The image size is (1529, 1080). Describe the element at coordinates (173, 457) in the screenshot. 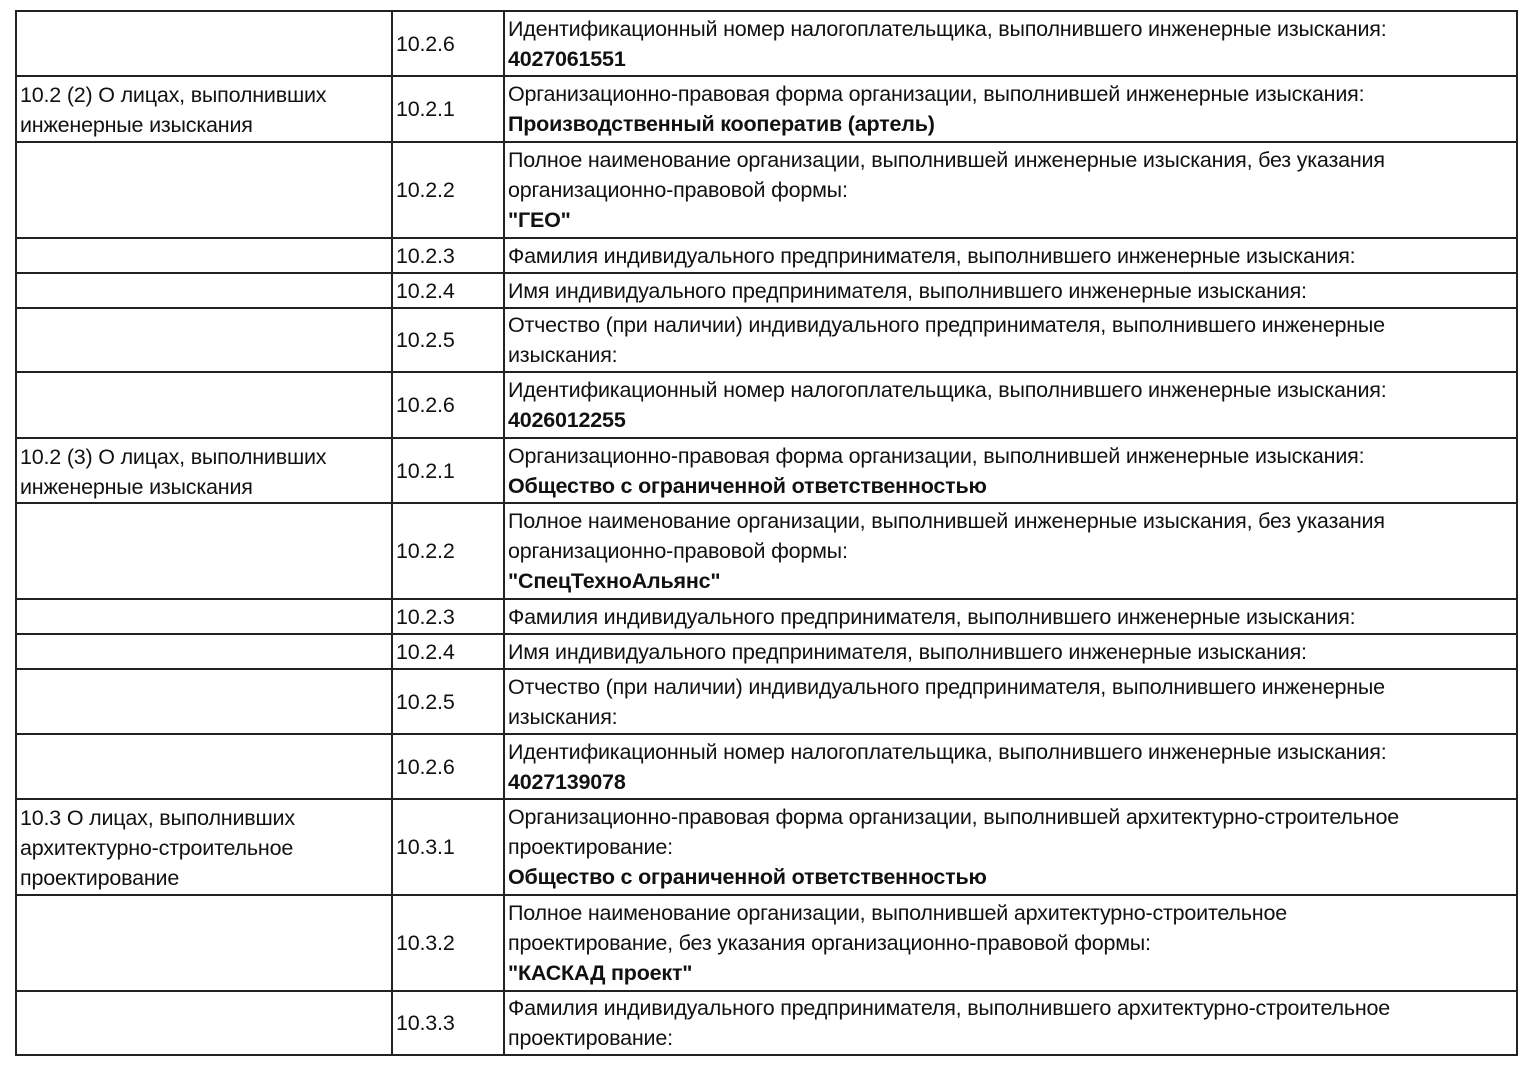

I see `section-title: 10.2 (3) О лицах, выполнивших` at that location.